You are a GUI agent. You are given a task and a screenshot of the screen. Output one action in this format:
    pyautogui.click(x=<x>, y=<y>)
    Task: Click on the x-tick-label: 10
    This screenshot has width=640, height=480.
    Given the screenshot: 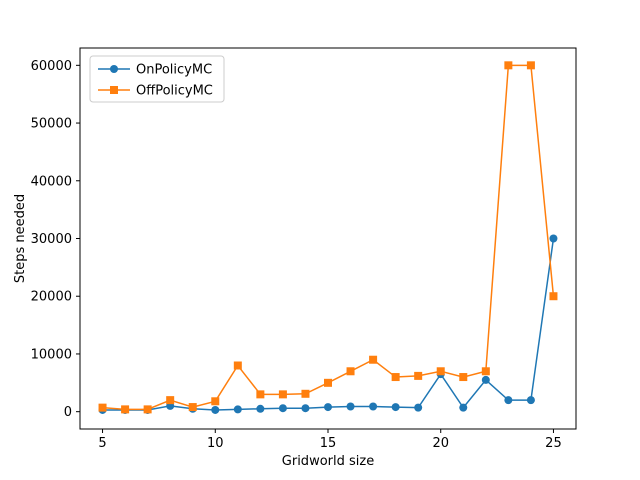 What is the action you would take?
    pyautogui.click(x=215, y=443)
    